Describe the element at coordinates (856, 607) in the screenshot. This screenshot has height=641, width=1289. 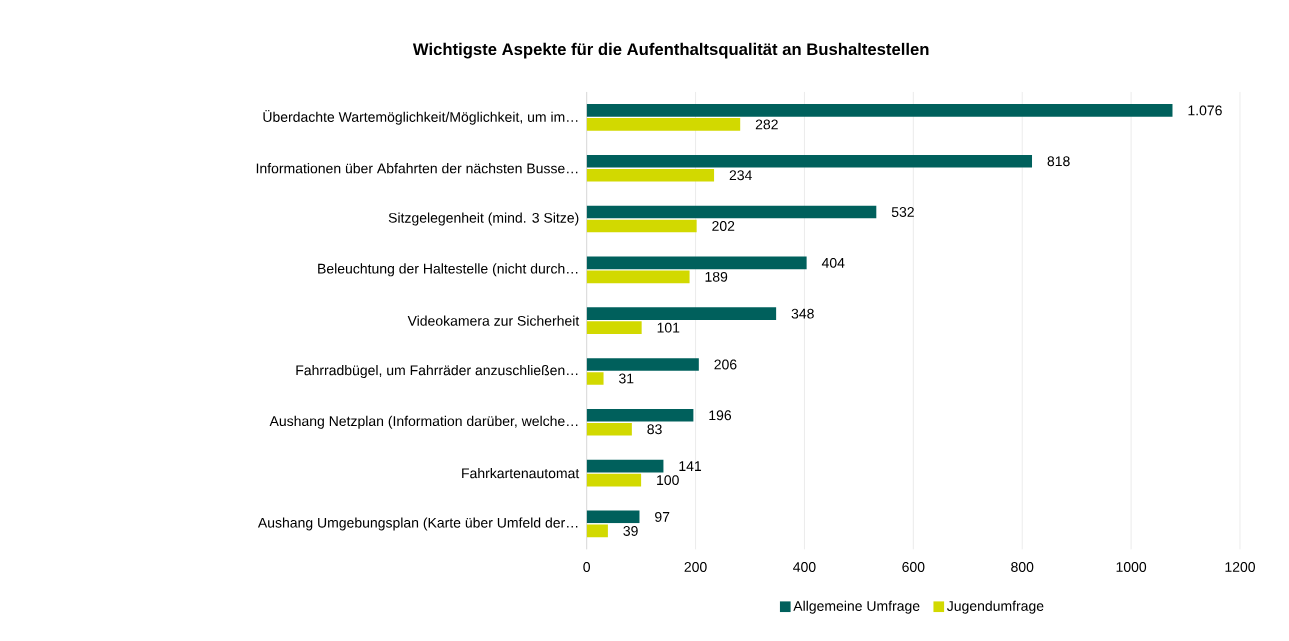
I see `legend-label: Allgemeine Umfrage` at that location.